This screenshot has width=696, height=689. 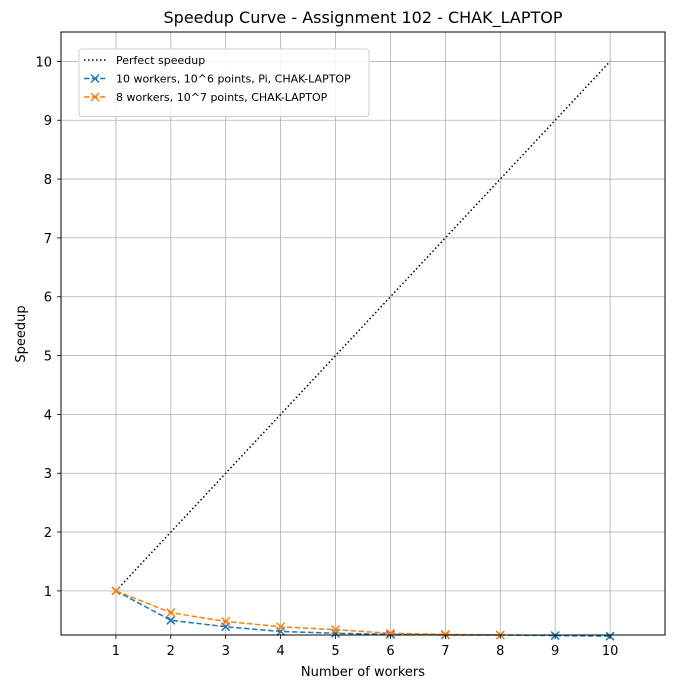 I want to click on x-tick-label: 2, so click(x=171, y=651).